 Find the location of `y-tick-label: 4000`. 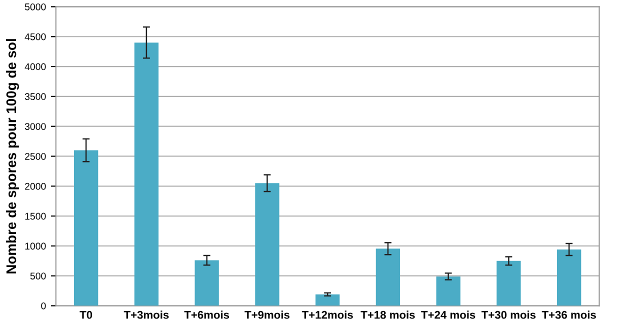

y-tick-label: 4000 is located at coordinates (35, 66).